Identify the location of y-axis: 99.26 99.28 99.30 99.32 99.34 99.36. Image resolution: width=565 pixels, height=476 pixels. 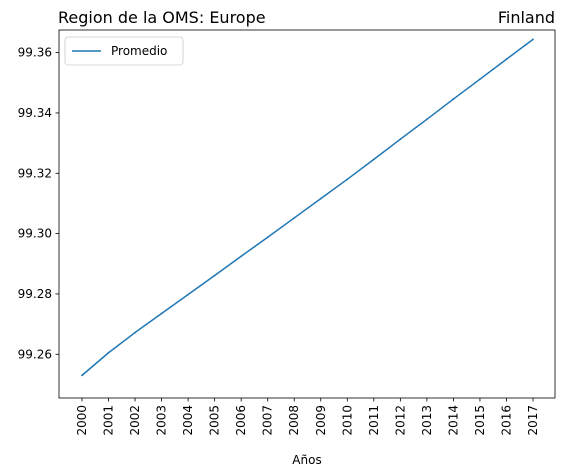
(38, 203).